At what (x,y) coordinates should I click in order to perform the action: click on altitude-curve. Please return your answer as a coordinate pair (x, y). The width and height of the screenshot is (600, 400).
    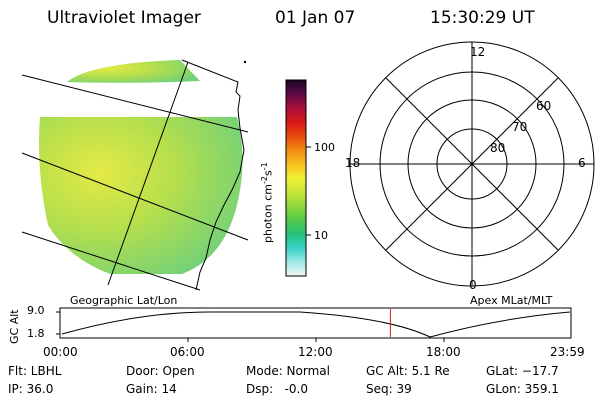
    Looking at the image, I should click on (316, 324).